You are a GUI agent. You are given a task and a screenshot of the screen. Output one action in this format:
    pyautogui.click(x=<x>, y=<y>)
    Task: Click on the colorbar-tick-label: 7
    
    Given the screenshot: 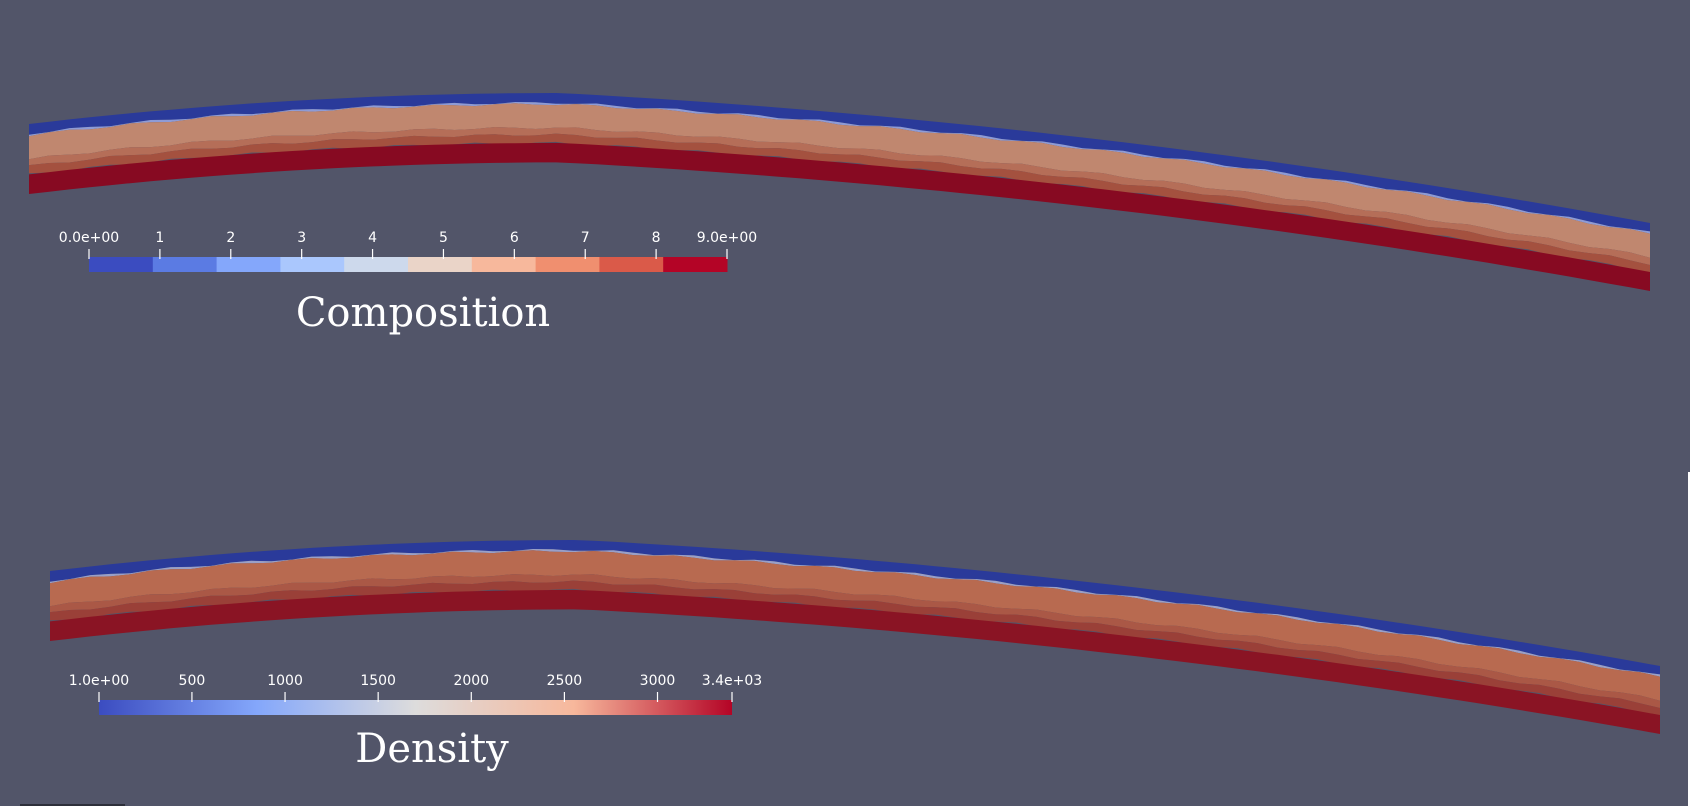 What is the action you would take?
    pyautogui.click(x=585, y=238)
    